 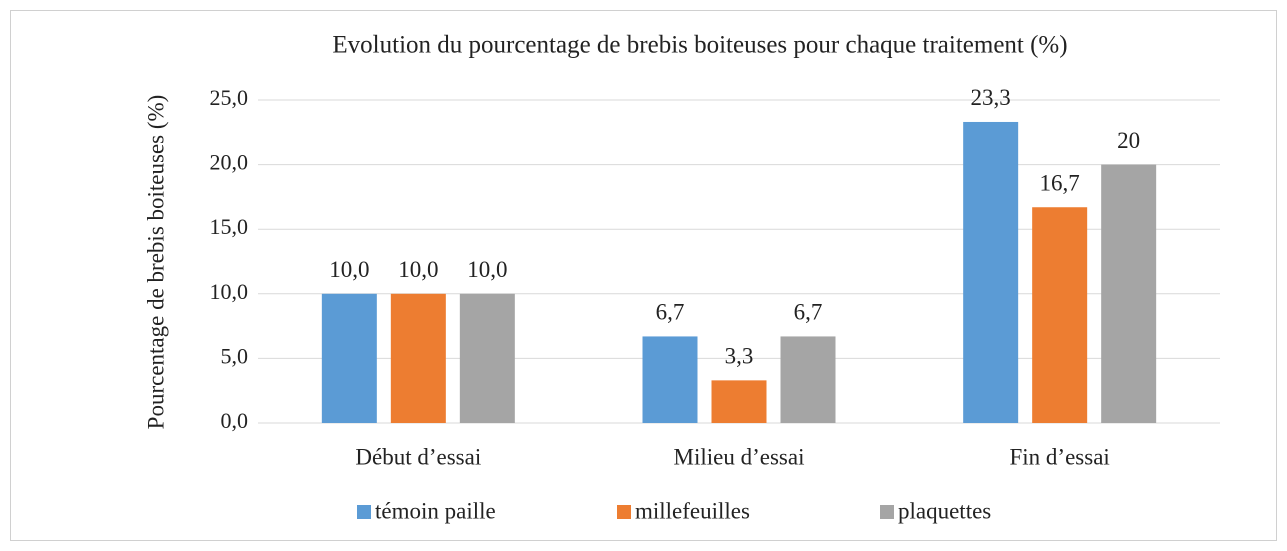 I want to click on legend-label: témoin paille, so click(x=435, y=510).